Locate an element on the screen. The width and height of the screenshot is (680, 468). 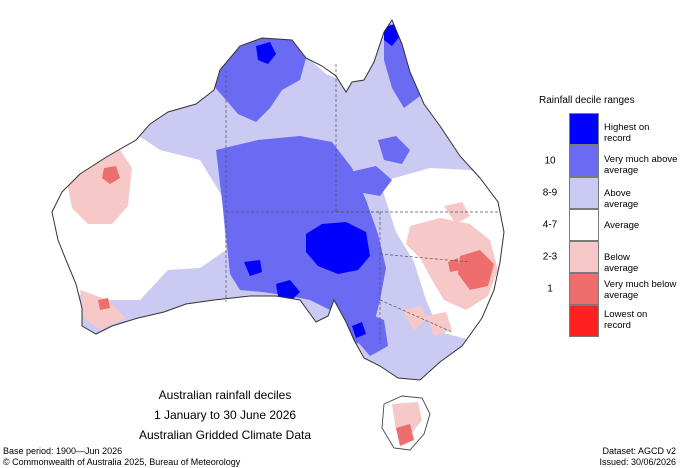
legend-swatch-highest is located at coordinates (584, 129).